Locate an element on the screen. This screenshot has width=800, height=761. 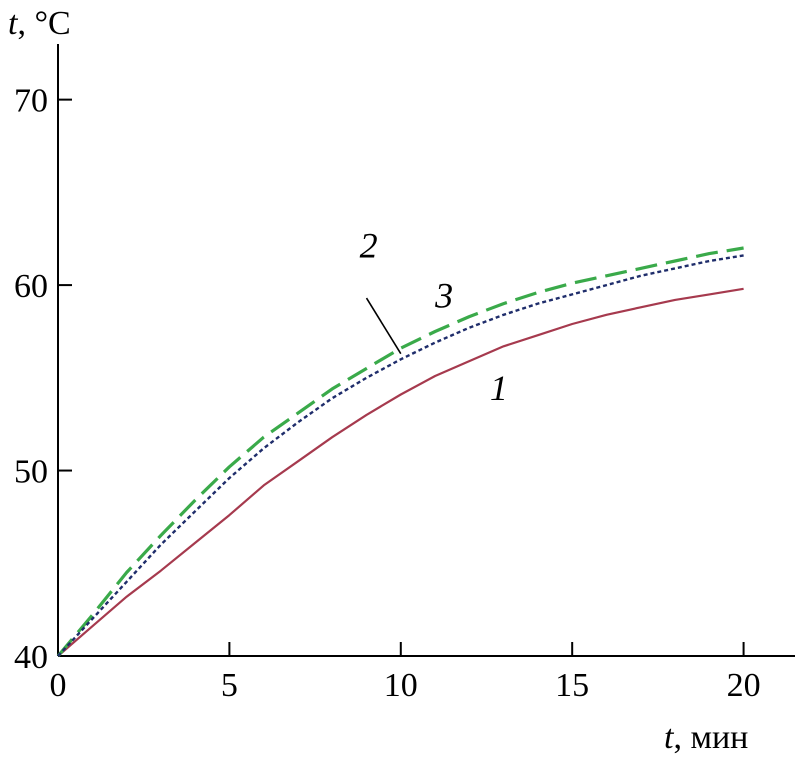
y-axis-unit: , °C is located at coordinates (43, 23).